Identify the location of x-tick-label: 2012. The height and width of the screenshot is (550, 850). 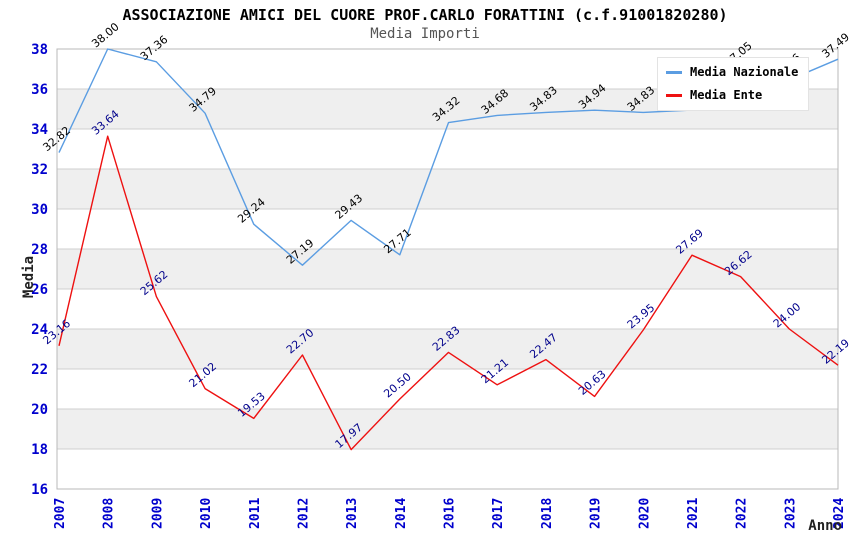
(303, 513).